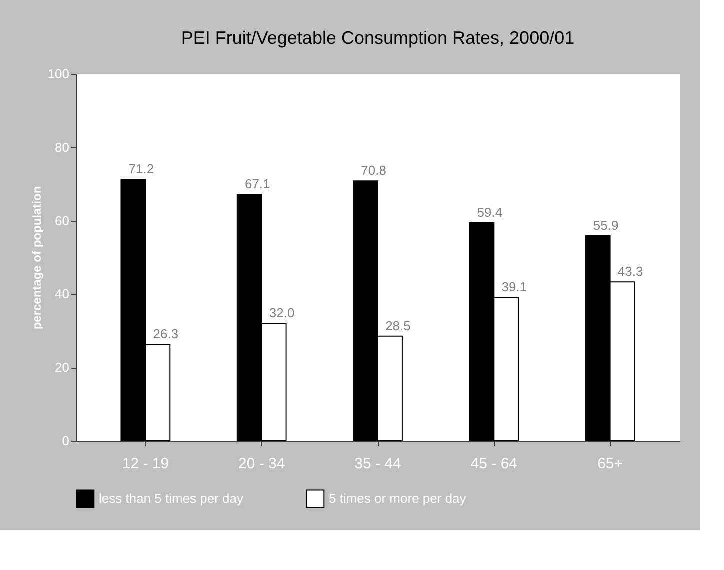  I want to click on y-tick-label: 60, so click(62, 220).